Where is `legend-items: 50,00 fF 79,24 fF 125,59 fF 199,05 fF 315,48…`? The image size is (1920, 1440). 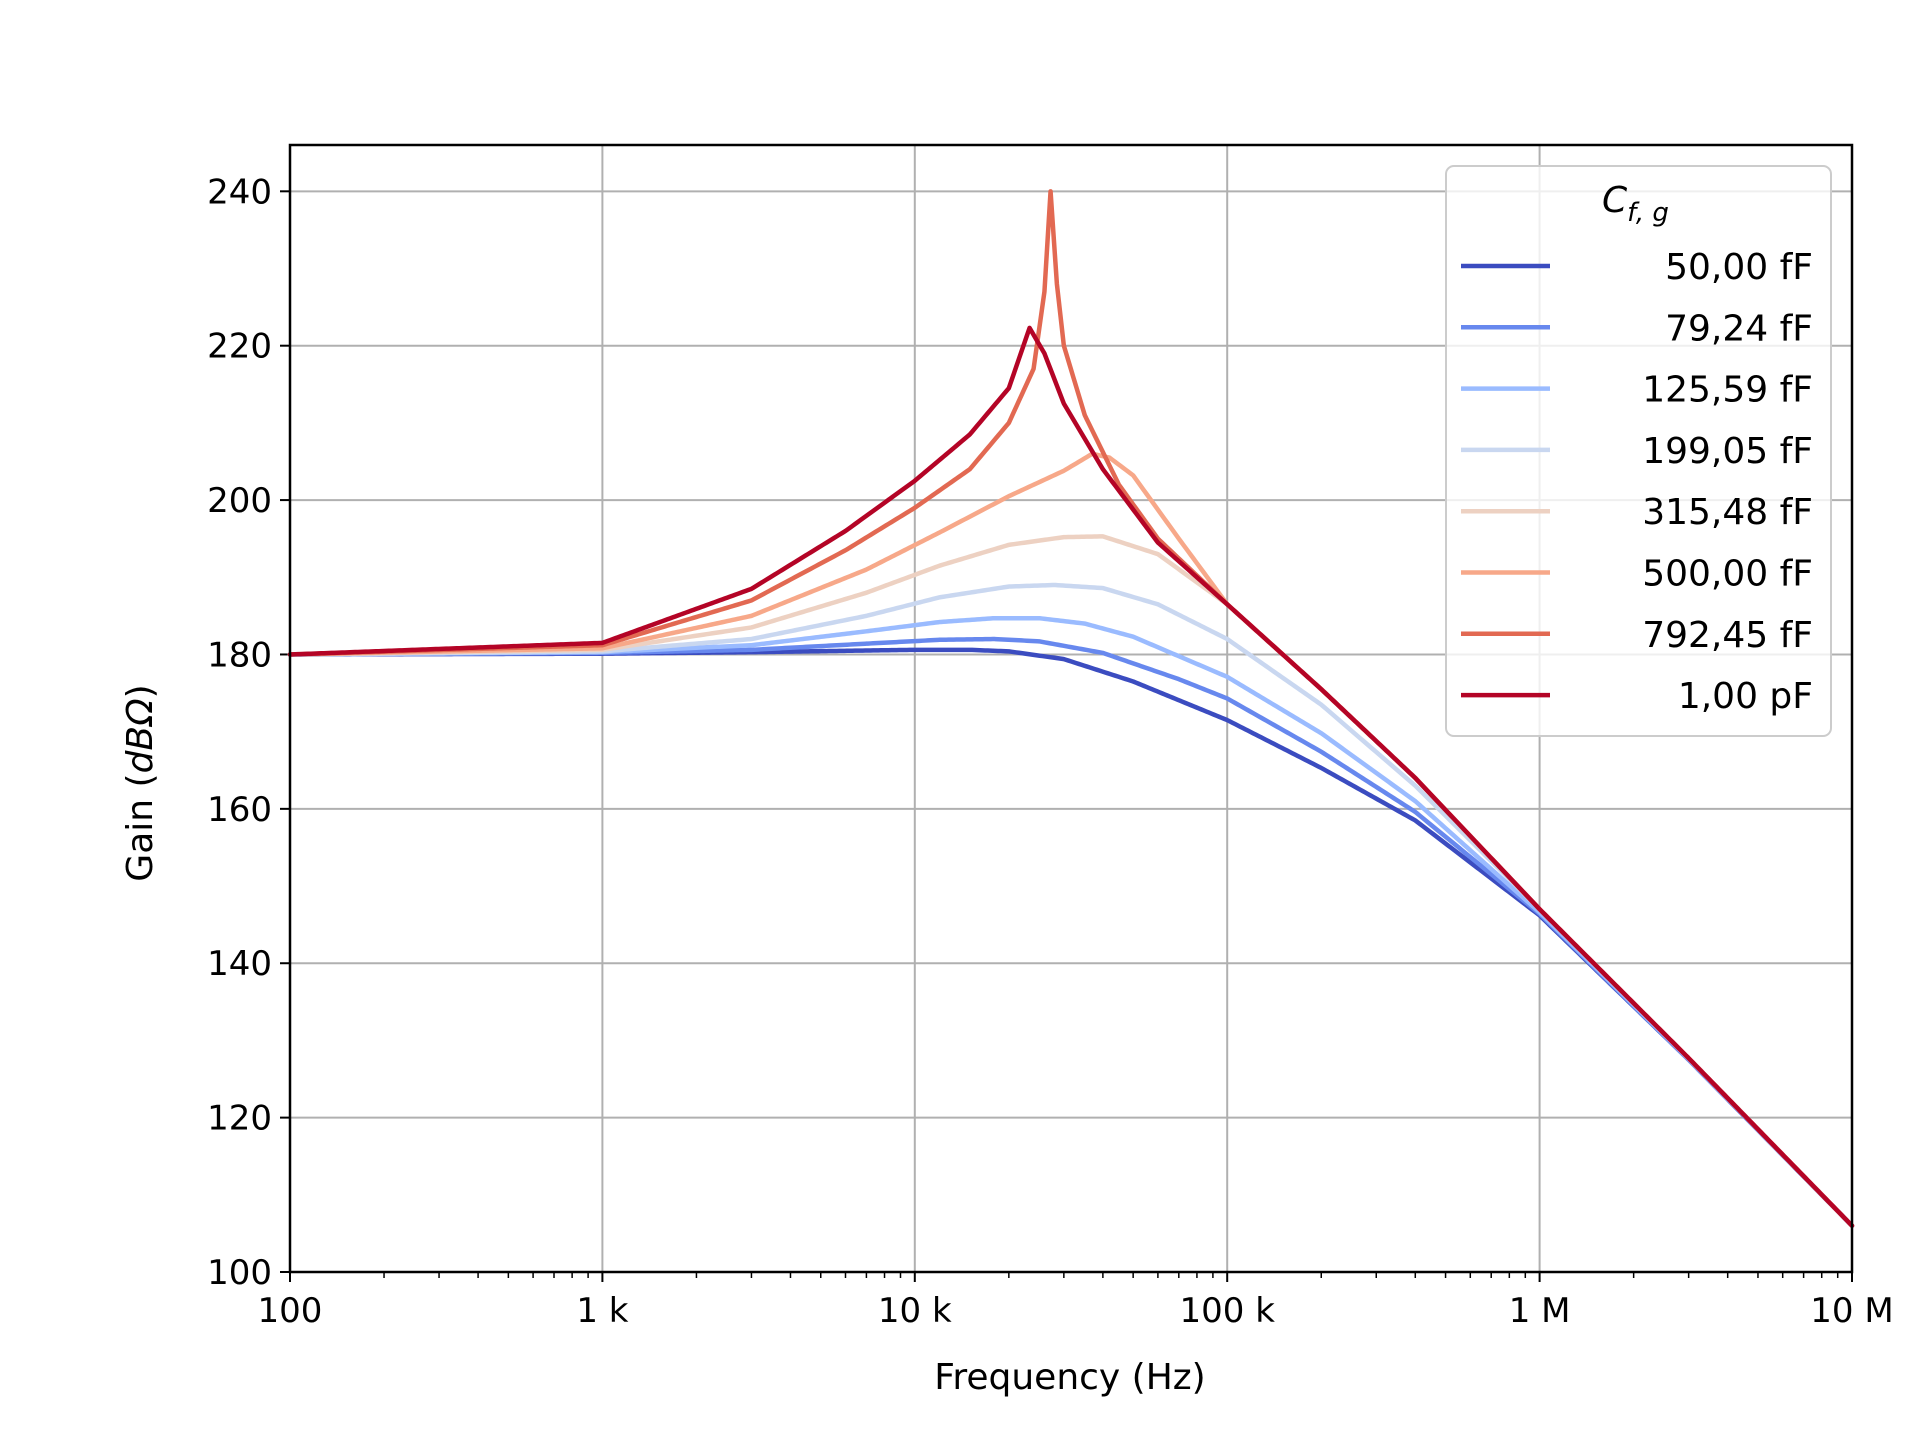
legend-items: 50,00 fF 79,24 fF 125,59 fF 199,05 fF 315,48… is located at coordinates (1637, 482).